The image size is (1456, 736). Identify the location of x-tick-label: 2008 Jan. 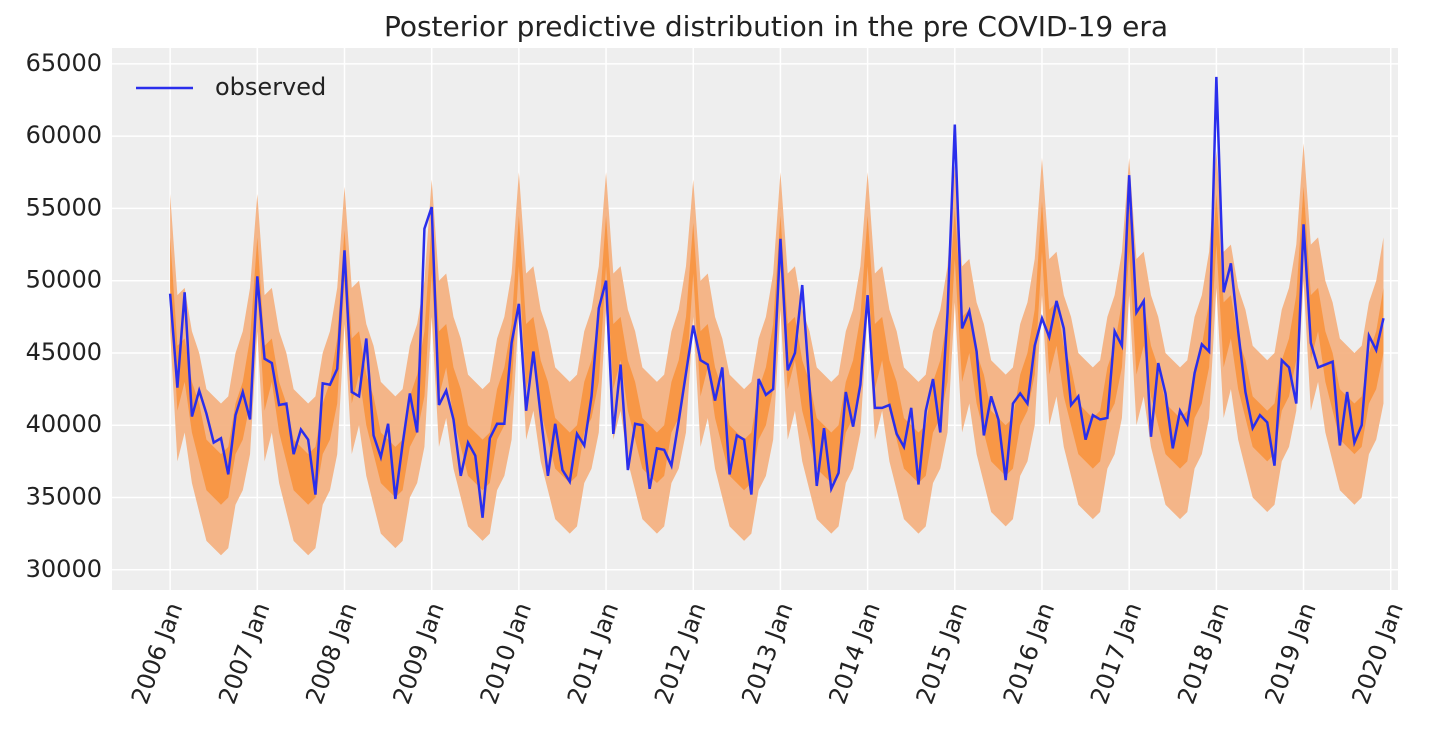
(331, 653).